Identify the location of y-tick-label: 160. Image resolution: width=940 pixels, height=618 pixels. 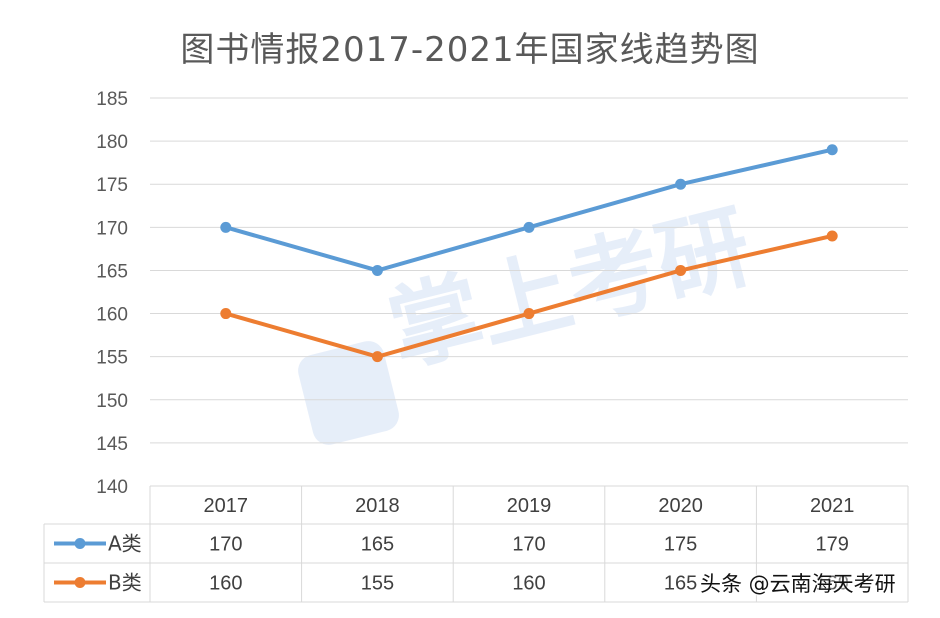
(112, 315).